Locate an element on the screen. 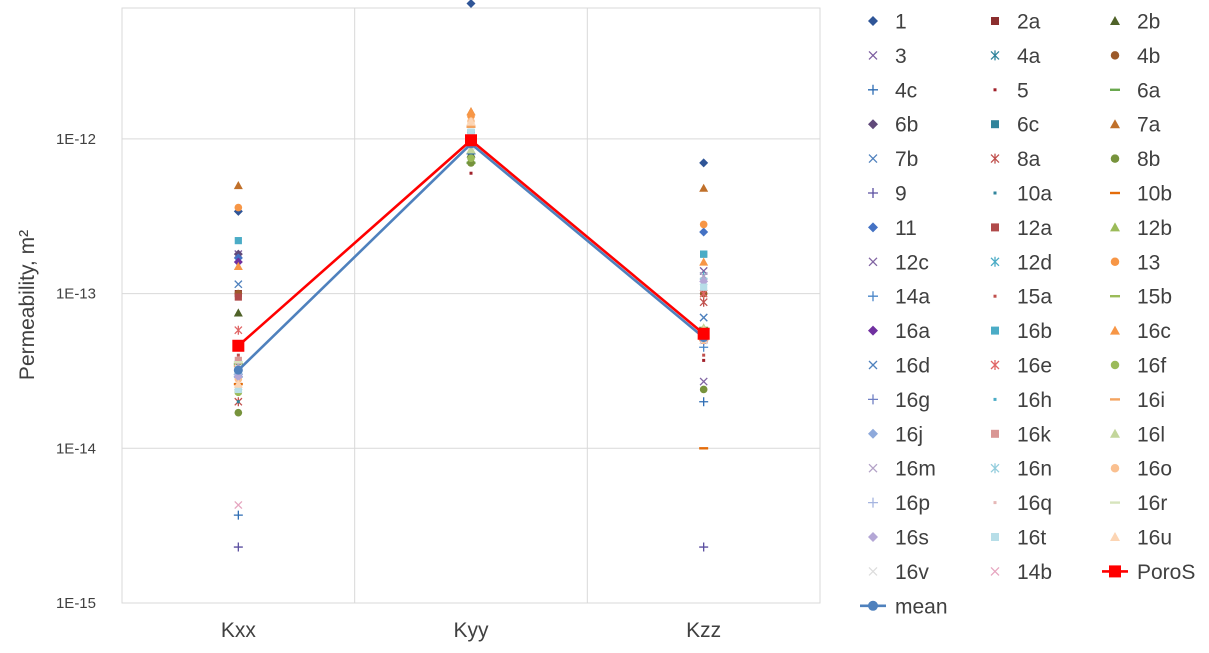  series-16d is located at coordinates (471, 256).